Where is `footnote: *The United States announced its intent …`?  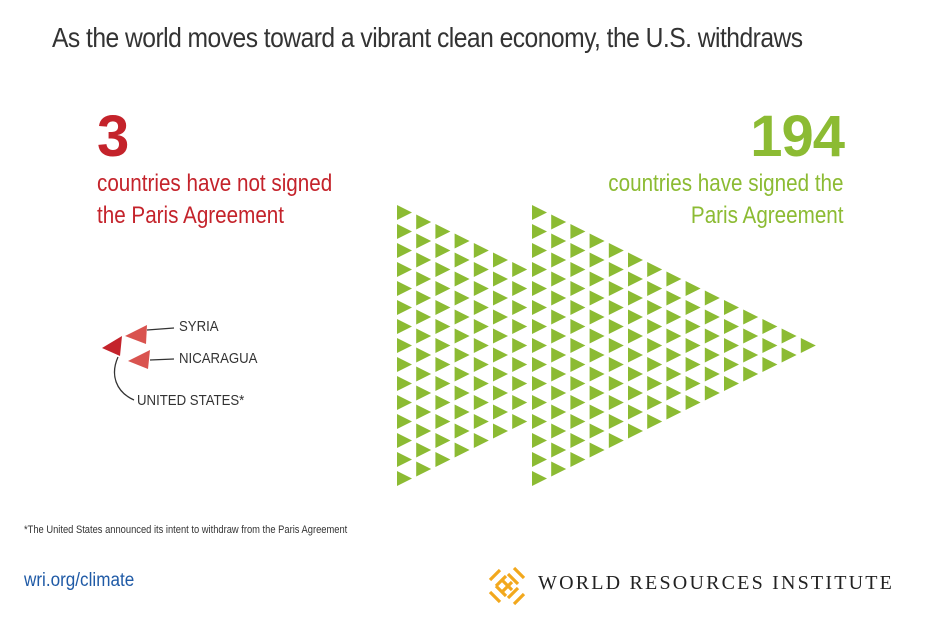
footnote: *The United States announced its intent … is located at coordinates (186, 530).